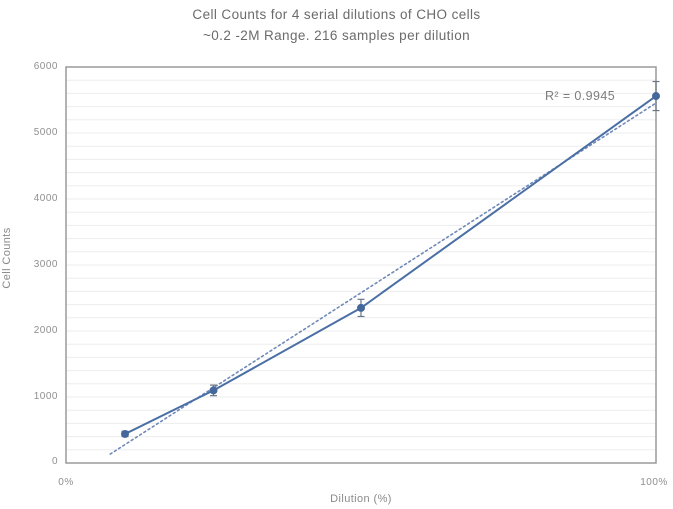 The height and width of the screenshot is (509, 673). Describe the element at coordinates (45, 330) in the screenshot. I see `y-axis-tick-label: 2000` at that location.